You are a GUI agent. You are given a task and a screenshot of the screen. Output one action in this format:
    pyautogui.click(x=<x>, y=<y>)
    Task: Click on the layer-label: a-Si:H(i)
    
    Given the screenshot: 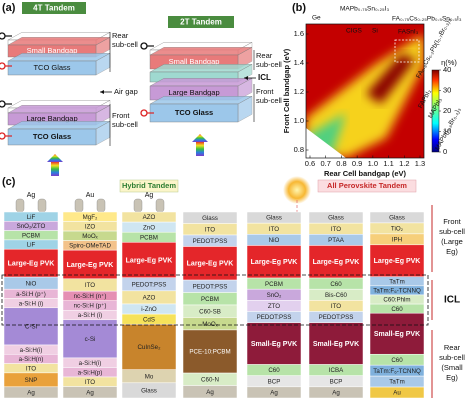 What is the action you would take?
    pyautogui.click(x=90, y=363)
    